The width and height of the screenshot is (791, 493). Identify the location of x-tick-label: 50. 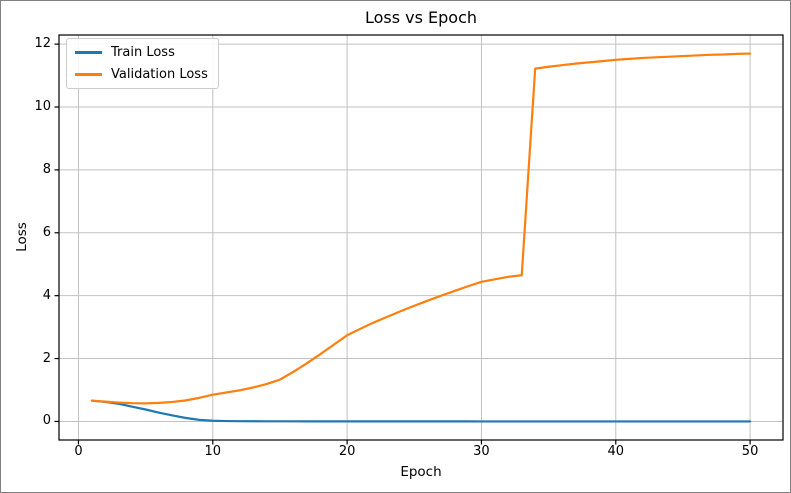
(750, 451).